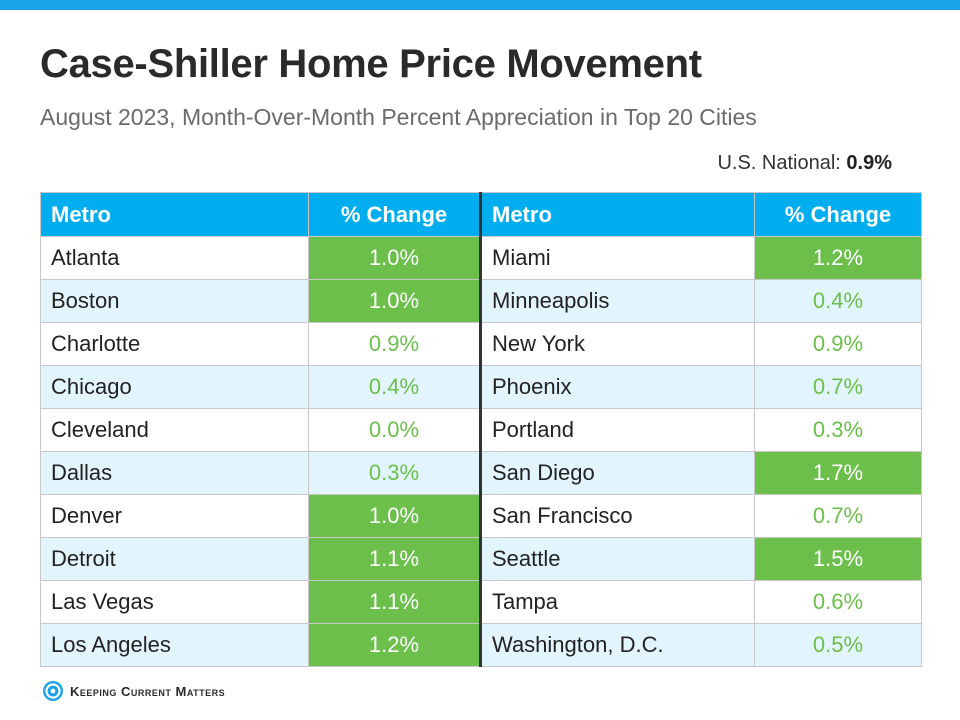 Image resolution: width=960 pixels, height=720 pixels. I want to click on metro-cell: Portland, so click(617, 430).